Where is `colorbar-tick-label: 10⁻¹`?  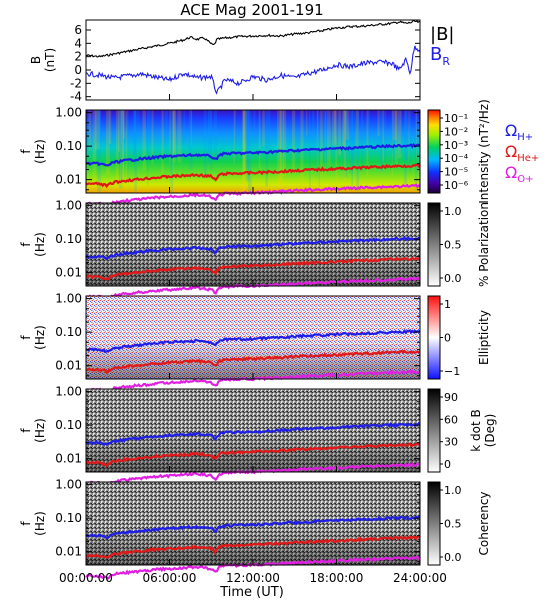 colorbar-tick-label: 10⁻¹ is located at coordinates (456, 118).